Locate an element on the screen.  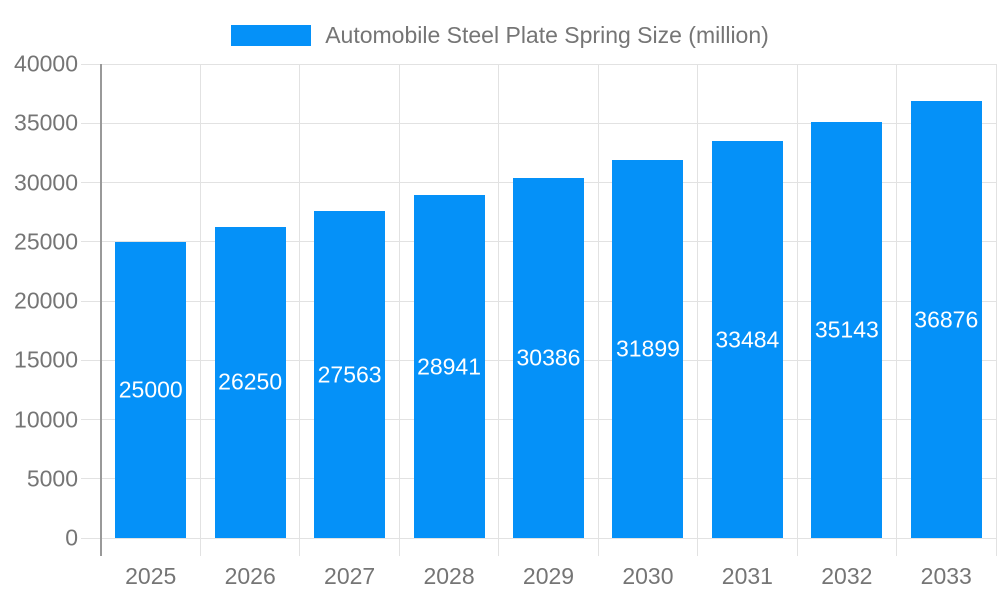
bar-value-label: 28941 is located at coordinates (449, 366).